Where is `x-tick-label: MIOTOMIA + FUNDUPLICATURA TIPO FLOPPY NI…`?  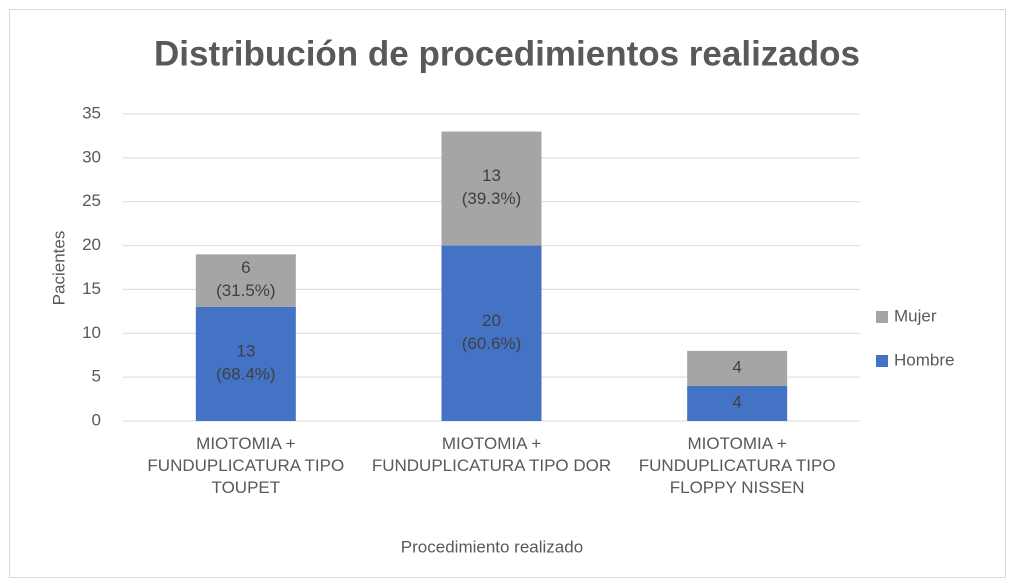 x-tick-label: MIOTOMIA + FUNDUPLICATURA TIPO FLOPPY NI… is located at coordinates (737, 465).